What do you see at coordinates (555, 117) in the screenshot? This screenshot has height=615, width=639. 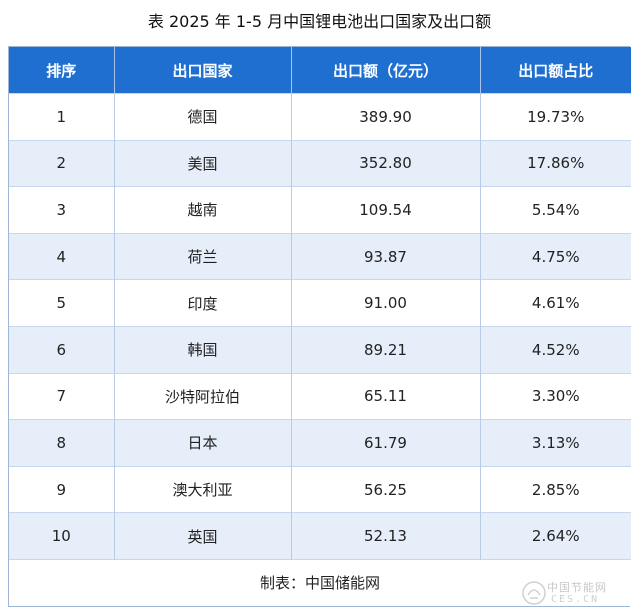 I see `cell-share: 19.73%` at bounding box center [555, 117].